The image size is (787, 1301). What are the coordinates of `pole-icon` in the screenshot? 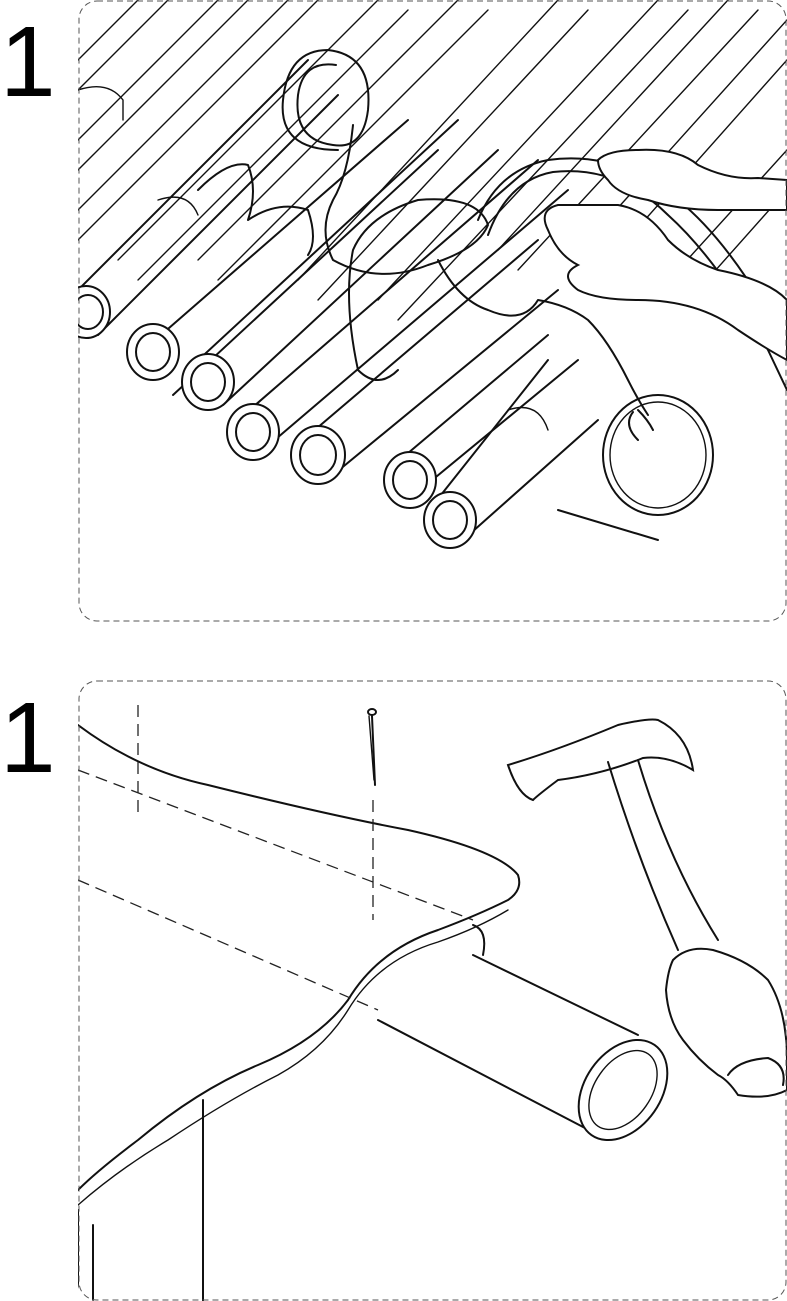 It's located at (523, 1048).